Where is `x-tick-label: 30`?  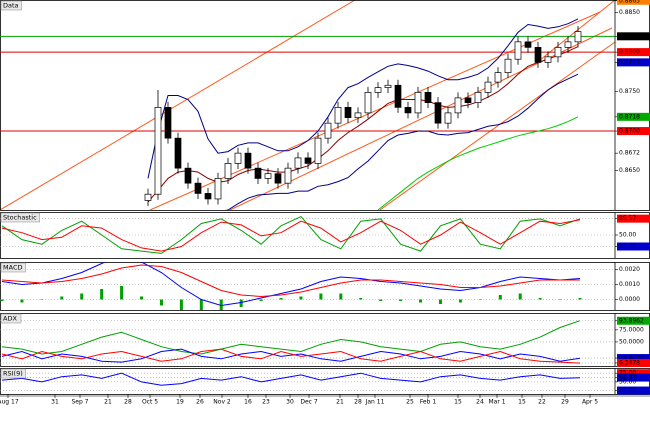
x-tick-label: 30 is located at coordinates (290, 402).